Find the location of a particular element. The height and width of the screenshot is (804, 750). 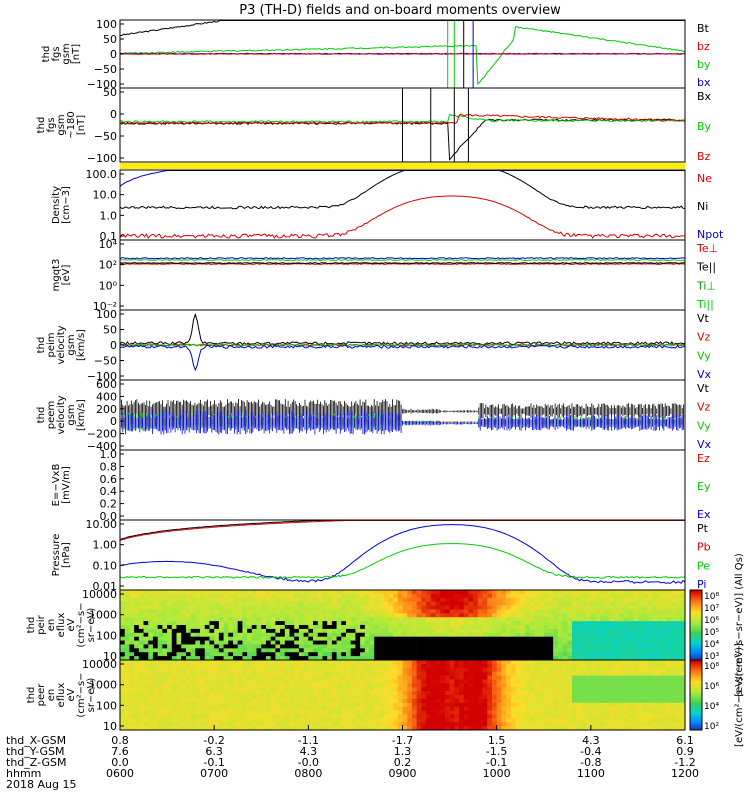

footer-value-2-3: 0.2 is located at coordinates (403, 762).